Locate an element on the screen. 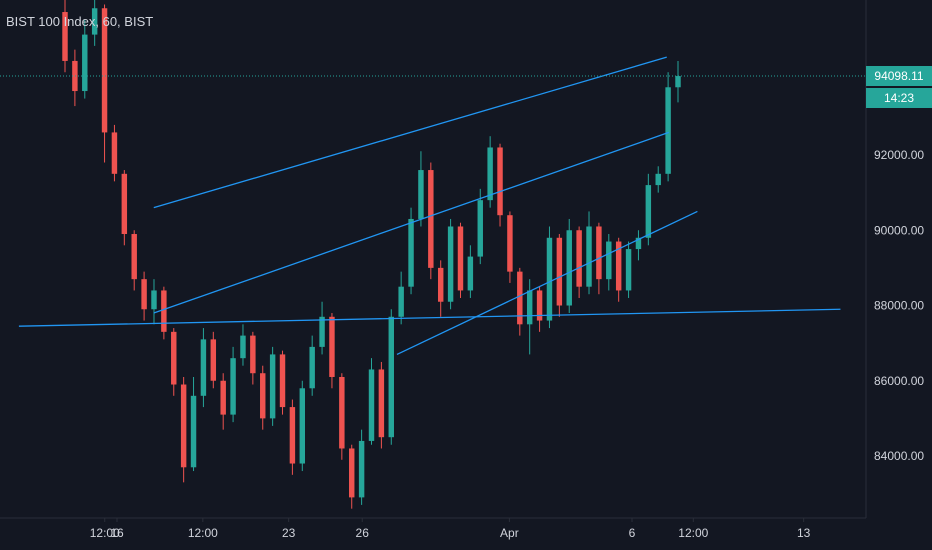 The width and height of the screenshot is (932, 550). x-tick-label: Apr is located at coordinates (509, 533).